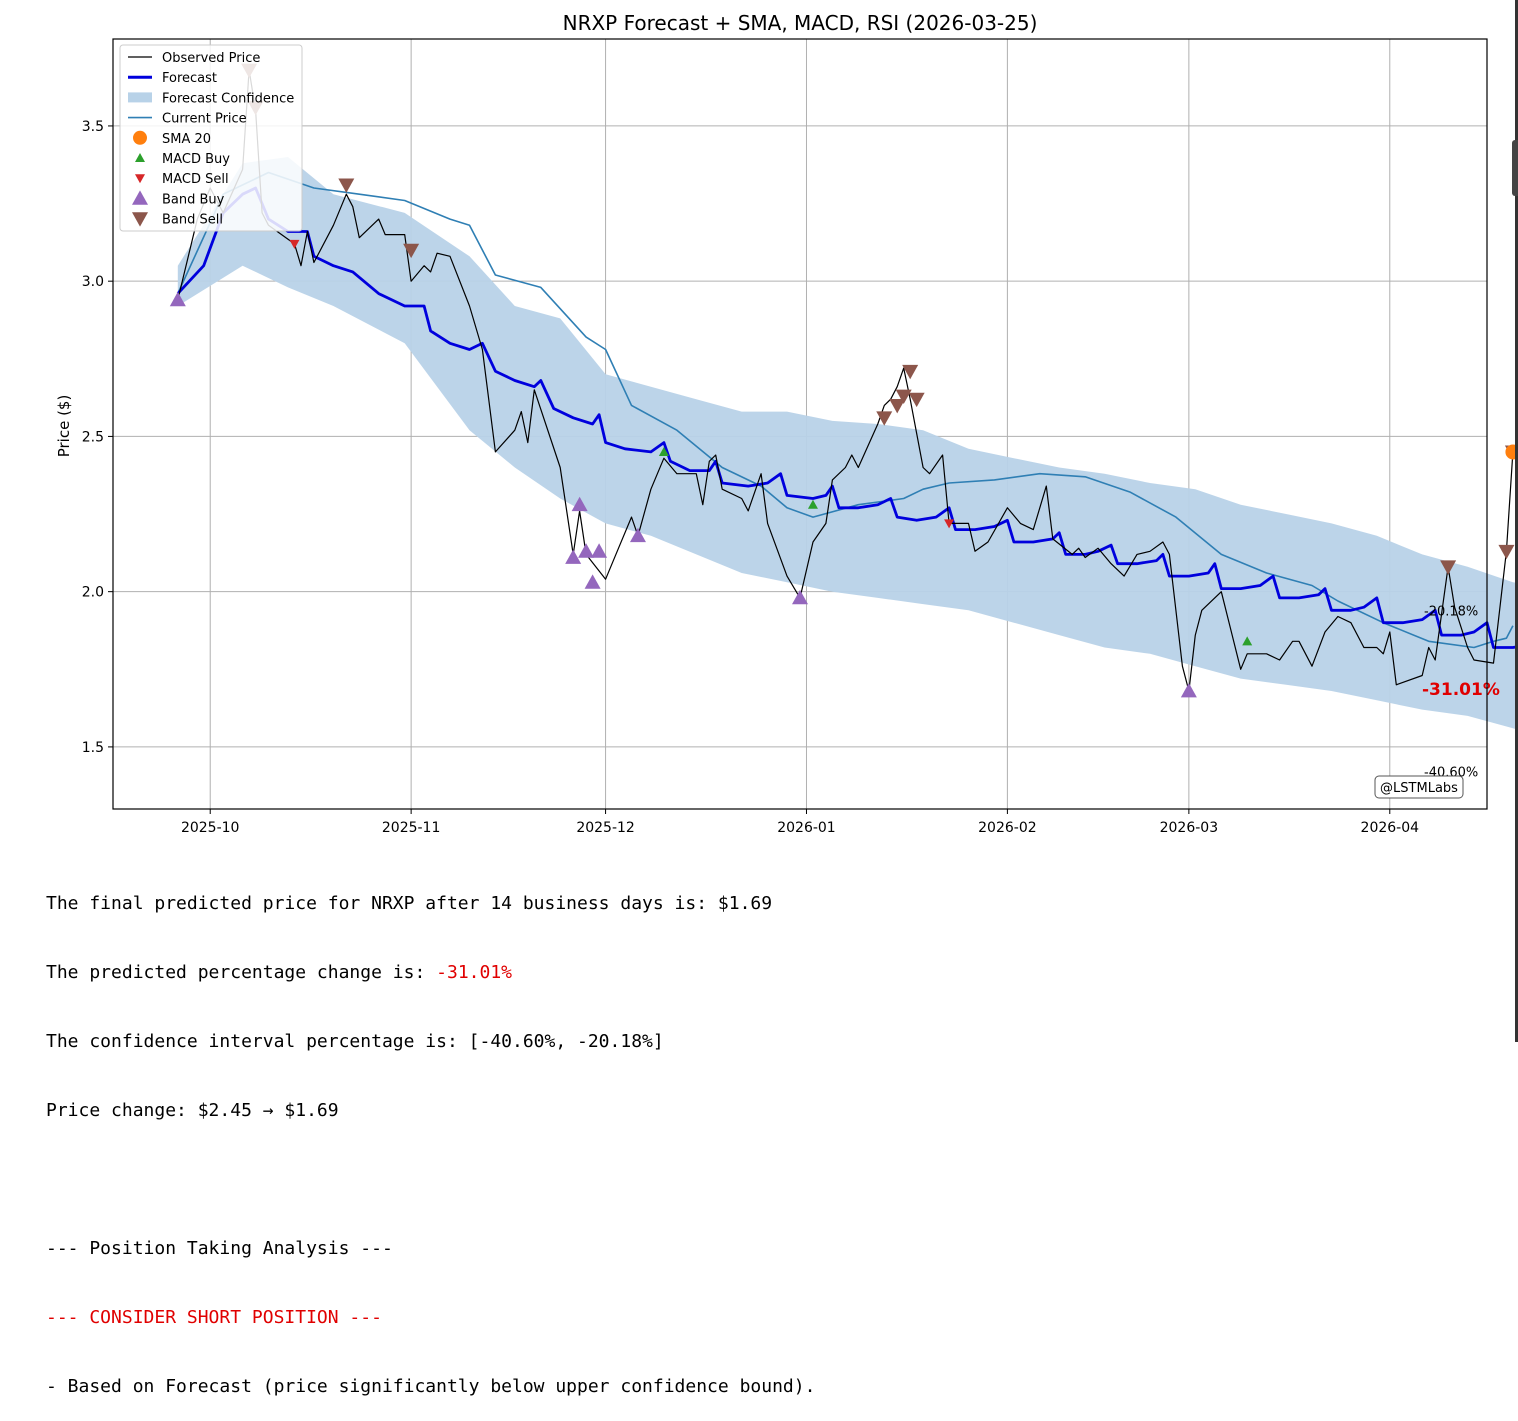  What do you see at coordinates (192, 1110) in the screenshot?
I see `report-price-change: Price change: $2.45 → $1.69` at bounding box center [192, 1110].